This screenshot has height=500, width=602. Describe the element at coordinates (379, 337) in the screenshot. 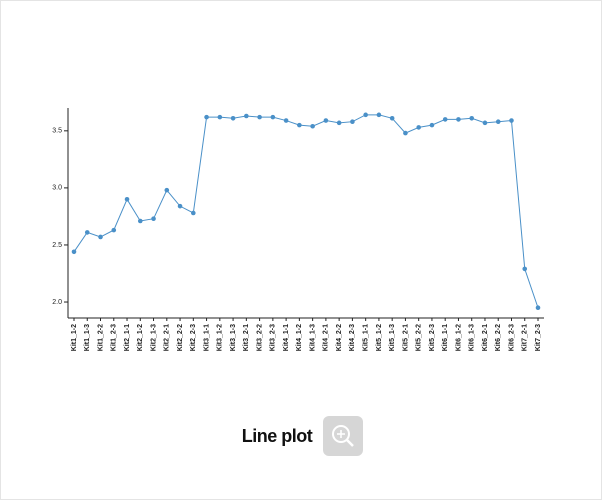

I see `x-tick-label: Kit5_1-2` at that location.